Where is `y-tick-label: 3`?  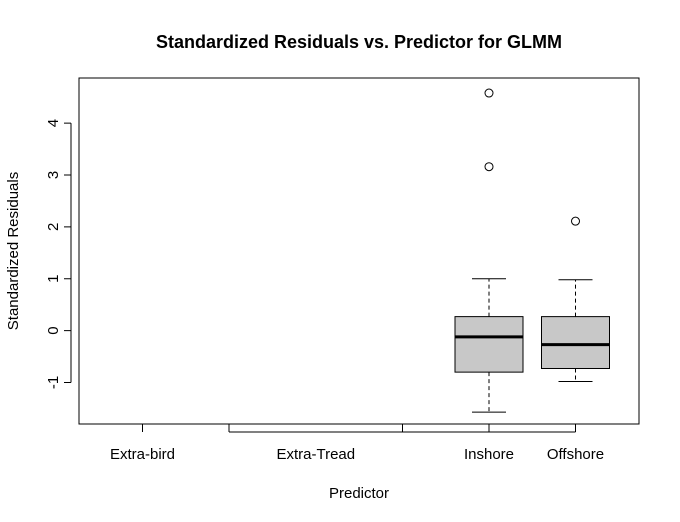
y-tick-label: 3 is located at coordinates (53, 175).